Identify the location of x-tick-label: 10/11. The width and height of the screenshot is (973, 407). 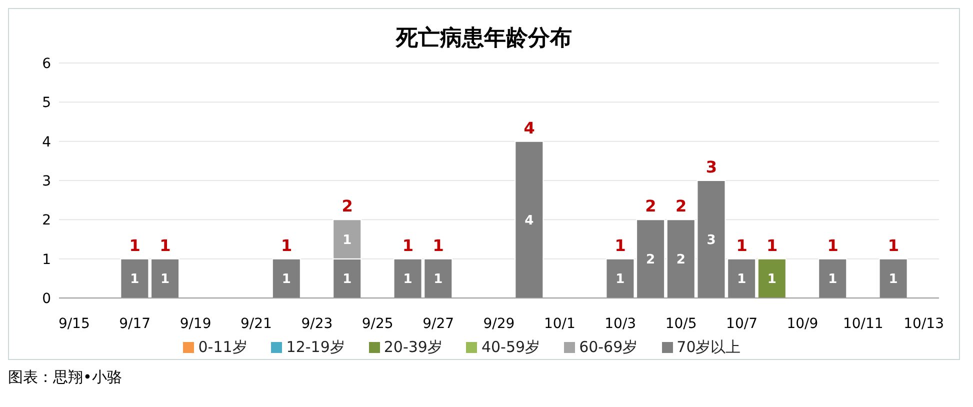
(863, 324).